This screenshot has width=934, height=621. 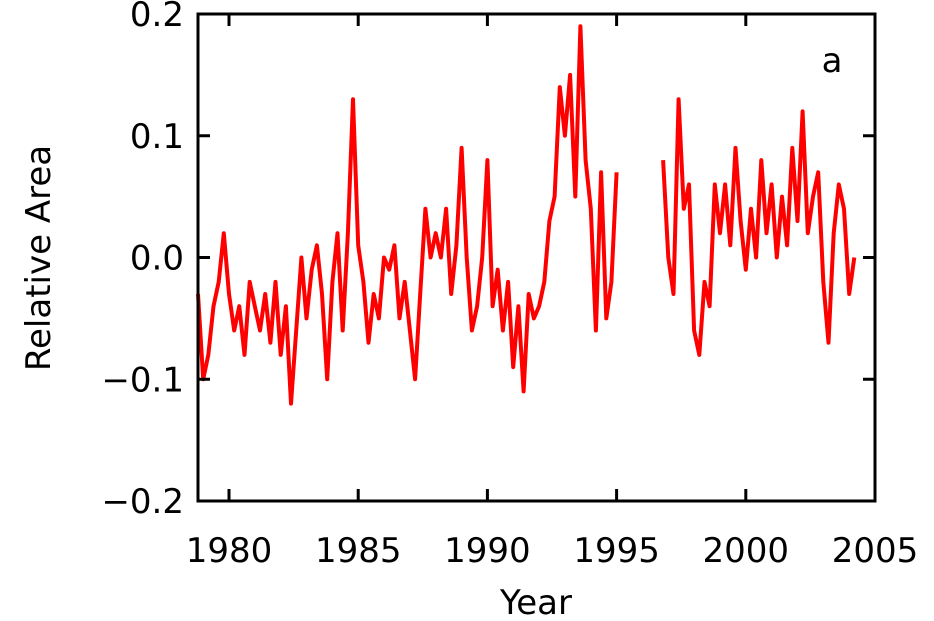 I want to click on x-tick-label-2005: 2005, so click(x=875, y=551).